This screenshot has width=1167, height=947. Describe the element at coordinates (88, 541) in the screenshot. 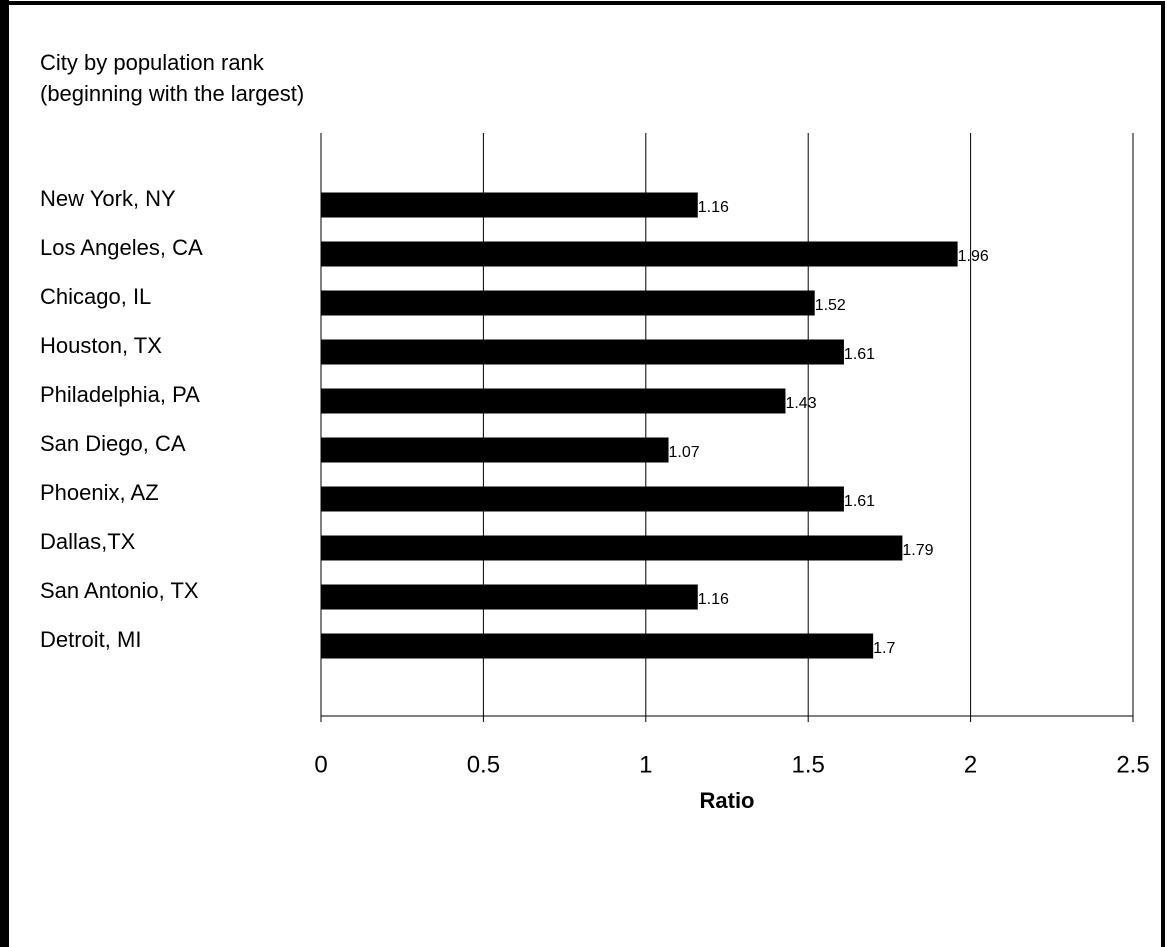

I see `y-tick-label: Dallas,TX` at that location.